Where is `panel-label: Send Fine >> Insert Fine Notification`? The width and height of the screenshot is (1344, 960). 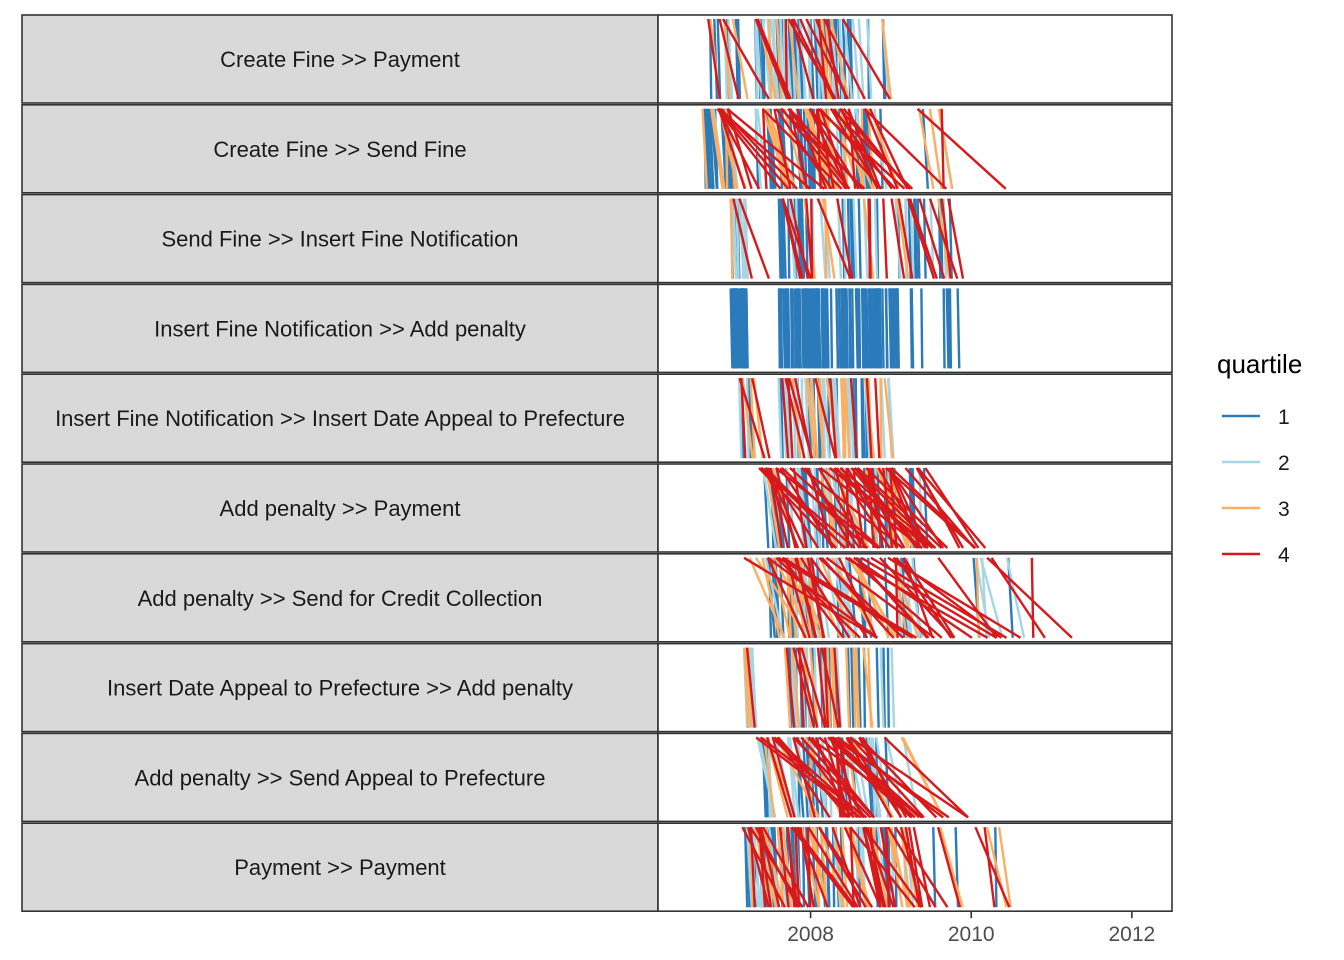 panel-label: Send Fine >> Insert Fine Notification is located at coordinates (339, 239).